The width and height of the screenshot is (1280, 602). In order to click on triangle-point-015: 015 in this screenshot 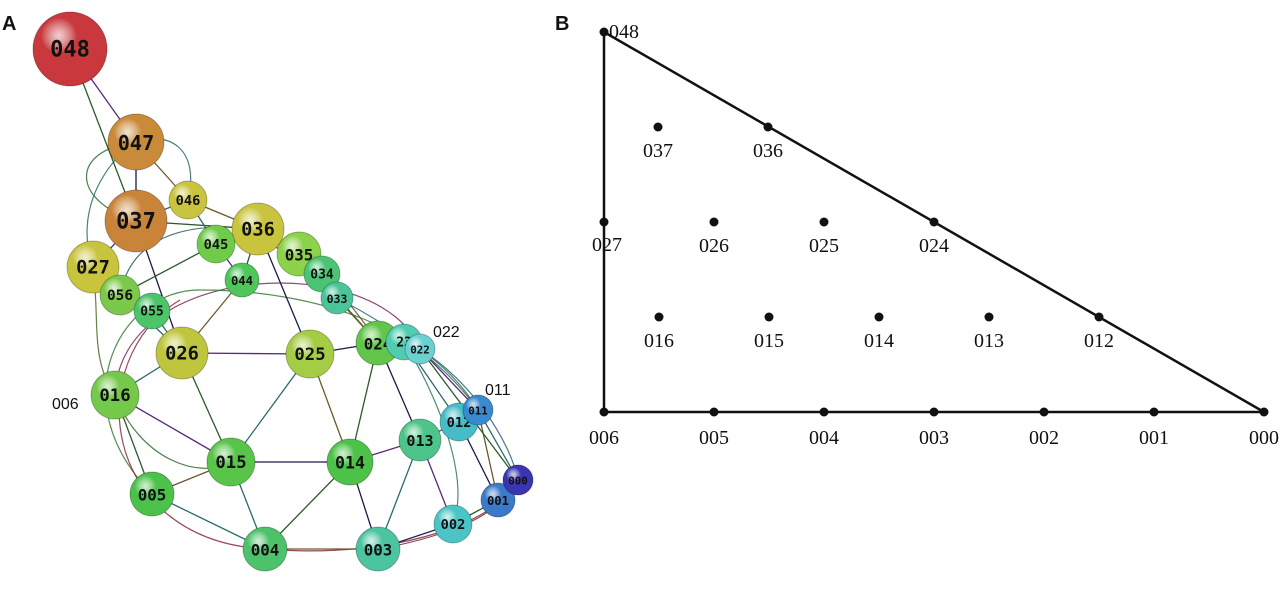, I will do `click(769, 332)`.